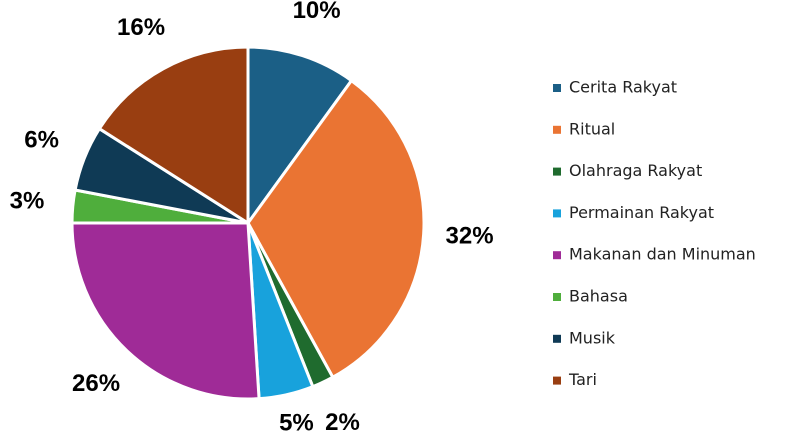 The width and height of the screenshot is (785, 438). I want to click on legend-label: Makanan dan Minuman, so click(662, 254).